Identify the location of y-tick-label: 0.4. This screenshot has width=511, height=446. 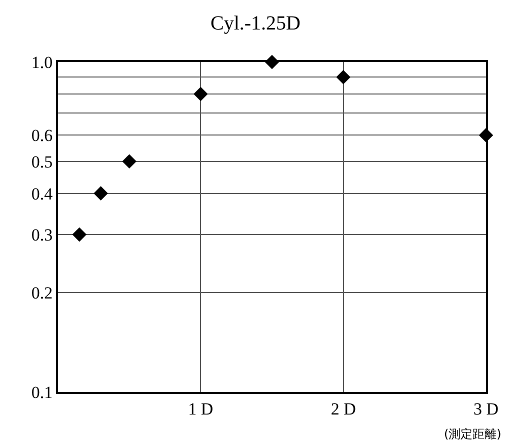
(42, 194).